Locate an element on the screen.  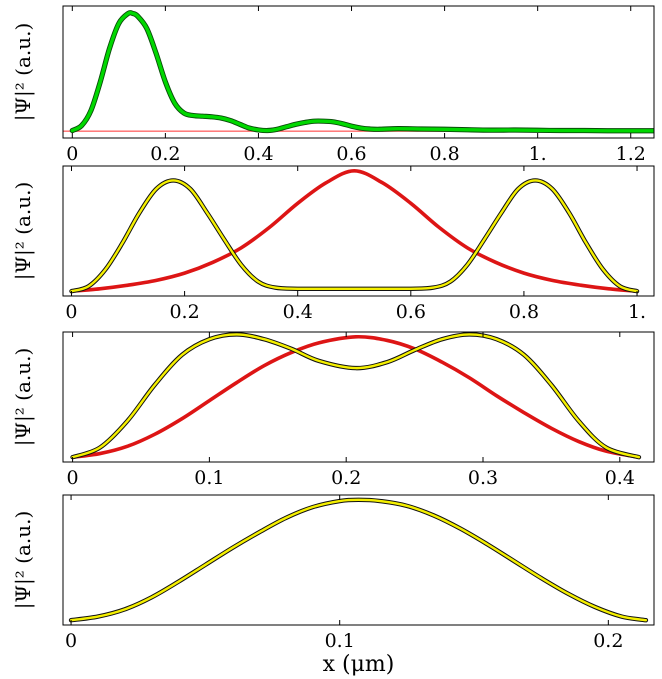
panel-3-xtick-label: 0.1 is located at coordinates (209, 478).